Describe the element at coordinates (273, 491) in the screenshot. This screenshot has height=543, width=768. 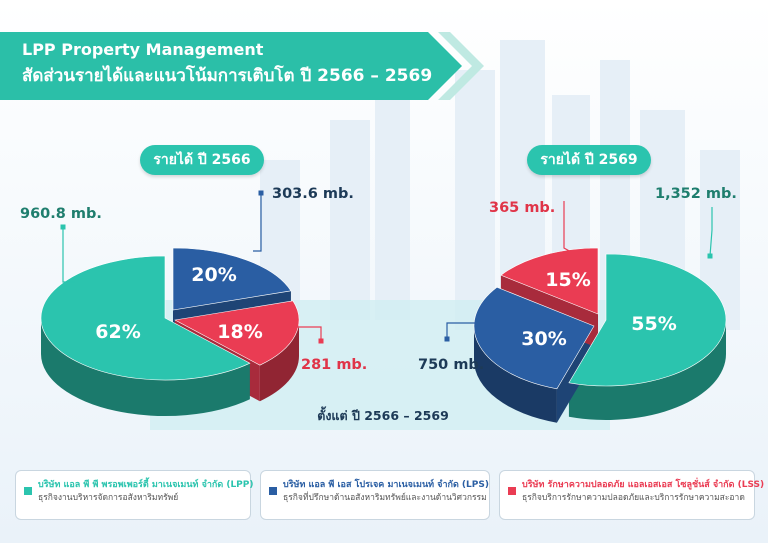
I see `legend-swatch-lps` at that location.